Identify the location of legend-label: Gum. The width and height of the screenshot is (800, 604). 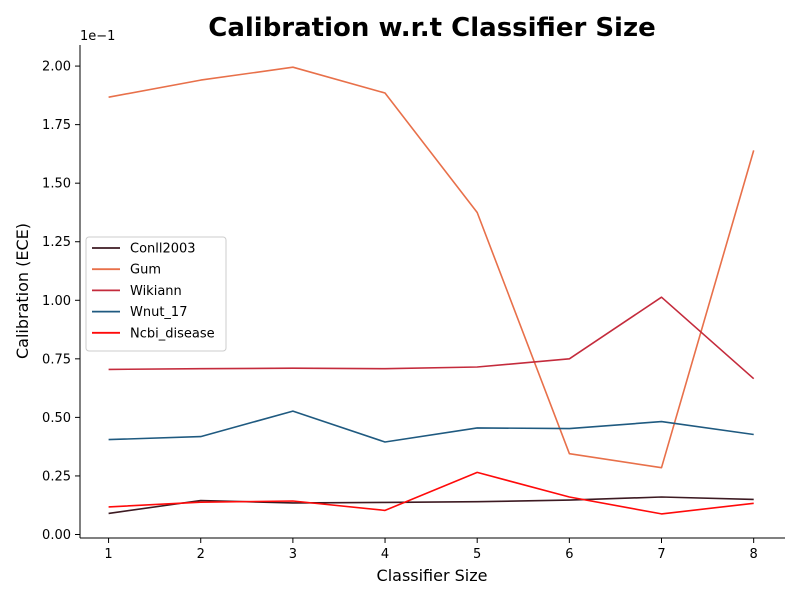
(145, 270).